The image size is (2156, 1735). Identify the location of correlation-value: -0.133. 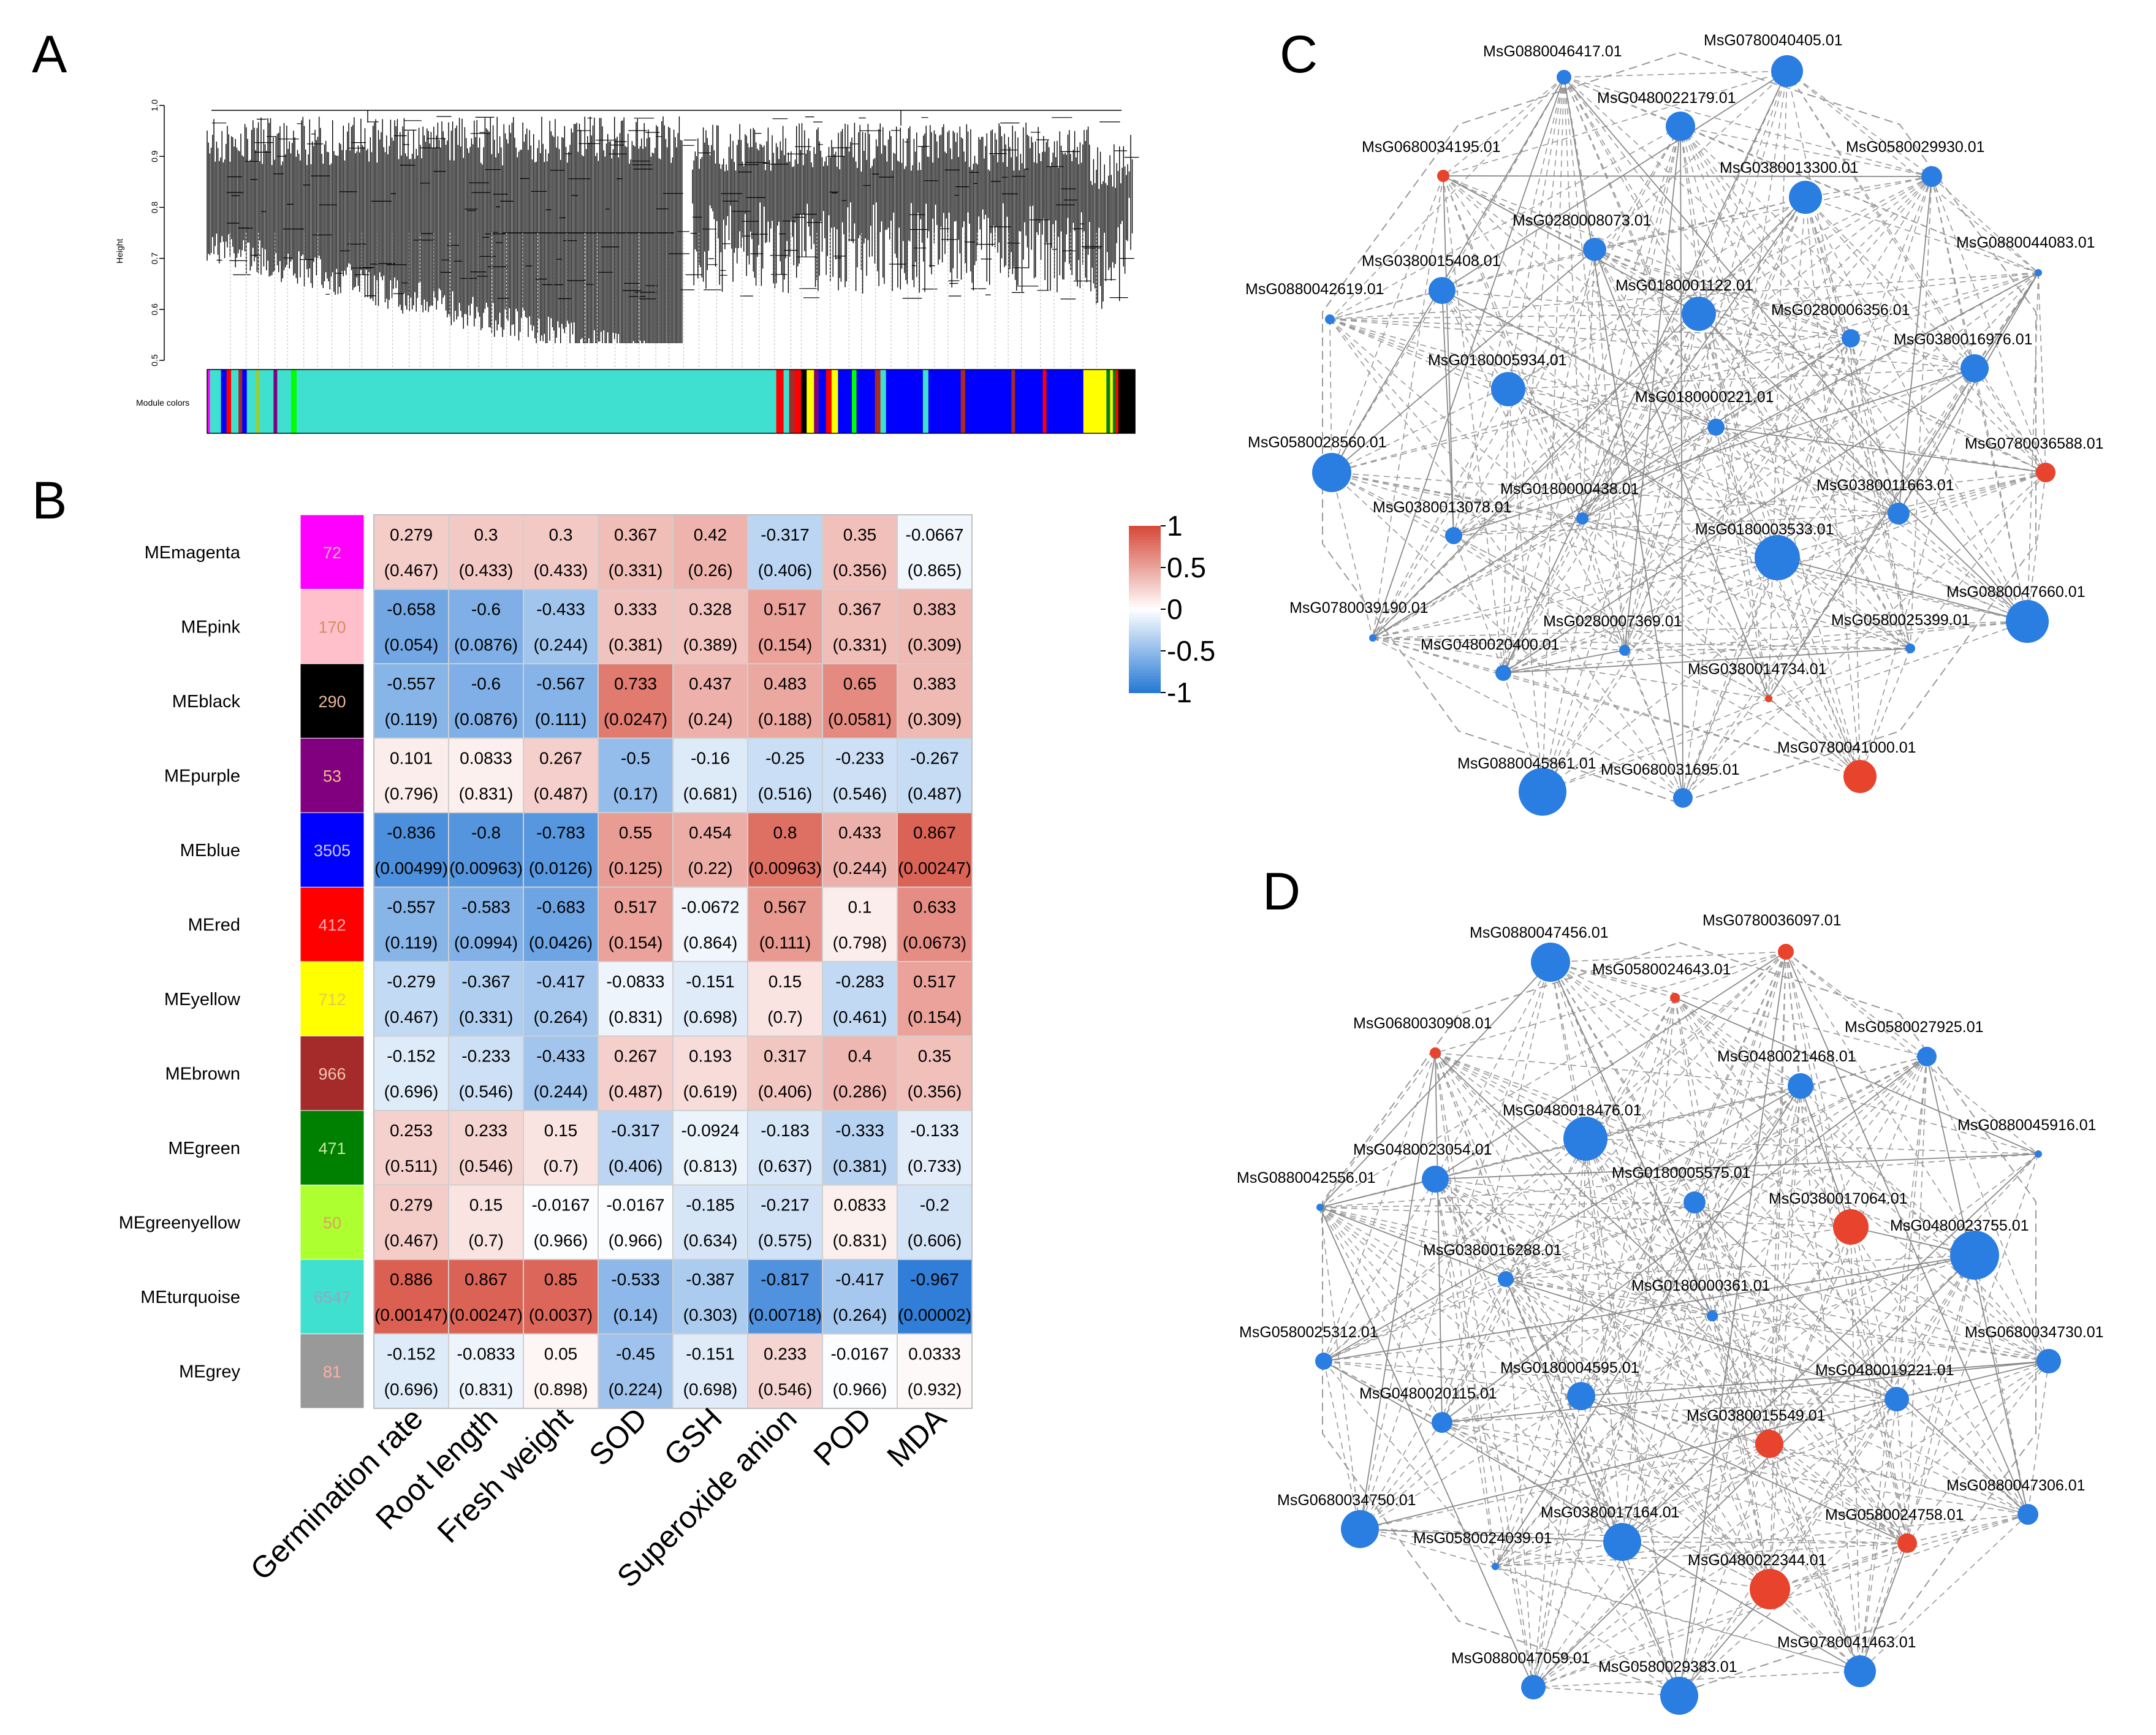
(934, 1130).